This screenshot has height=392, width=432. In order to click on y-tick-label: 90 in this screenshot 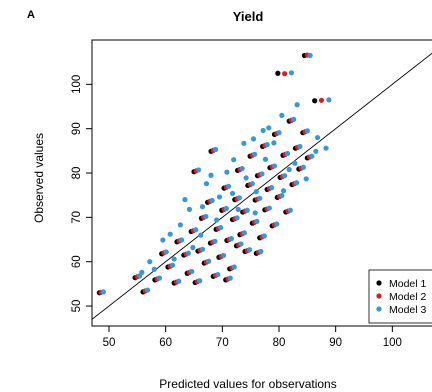, I will do `click(77, 128)`.